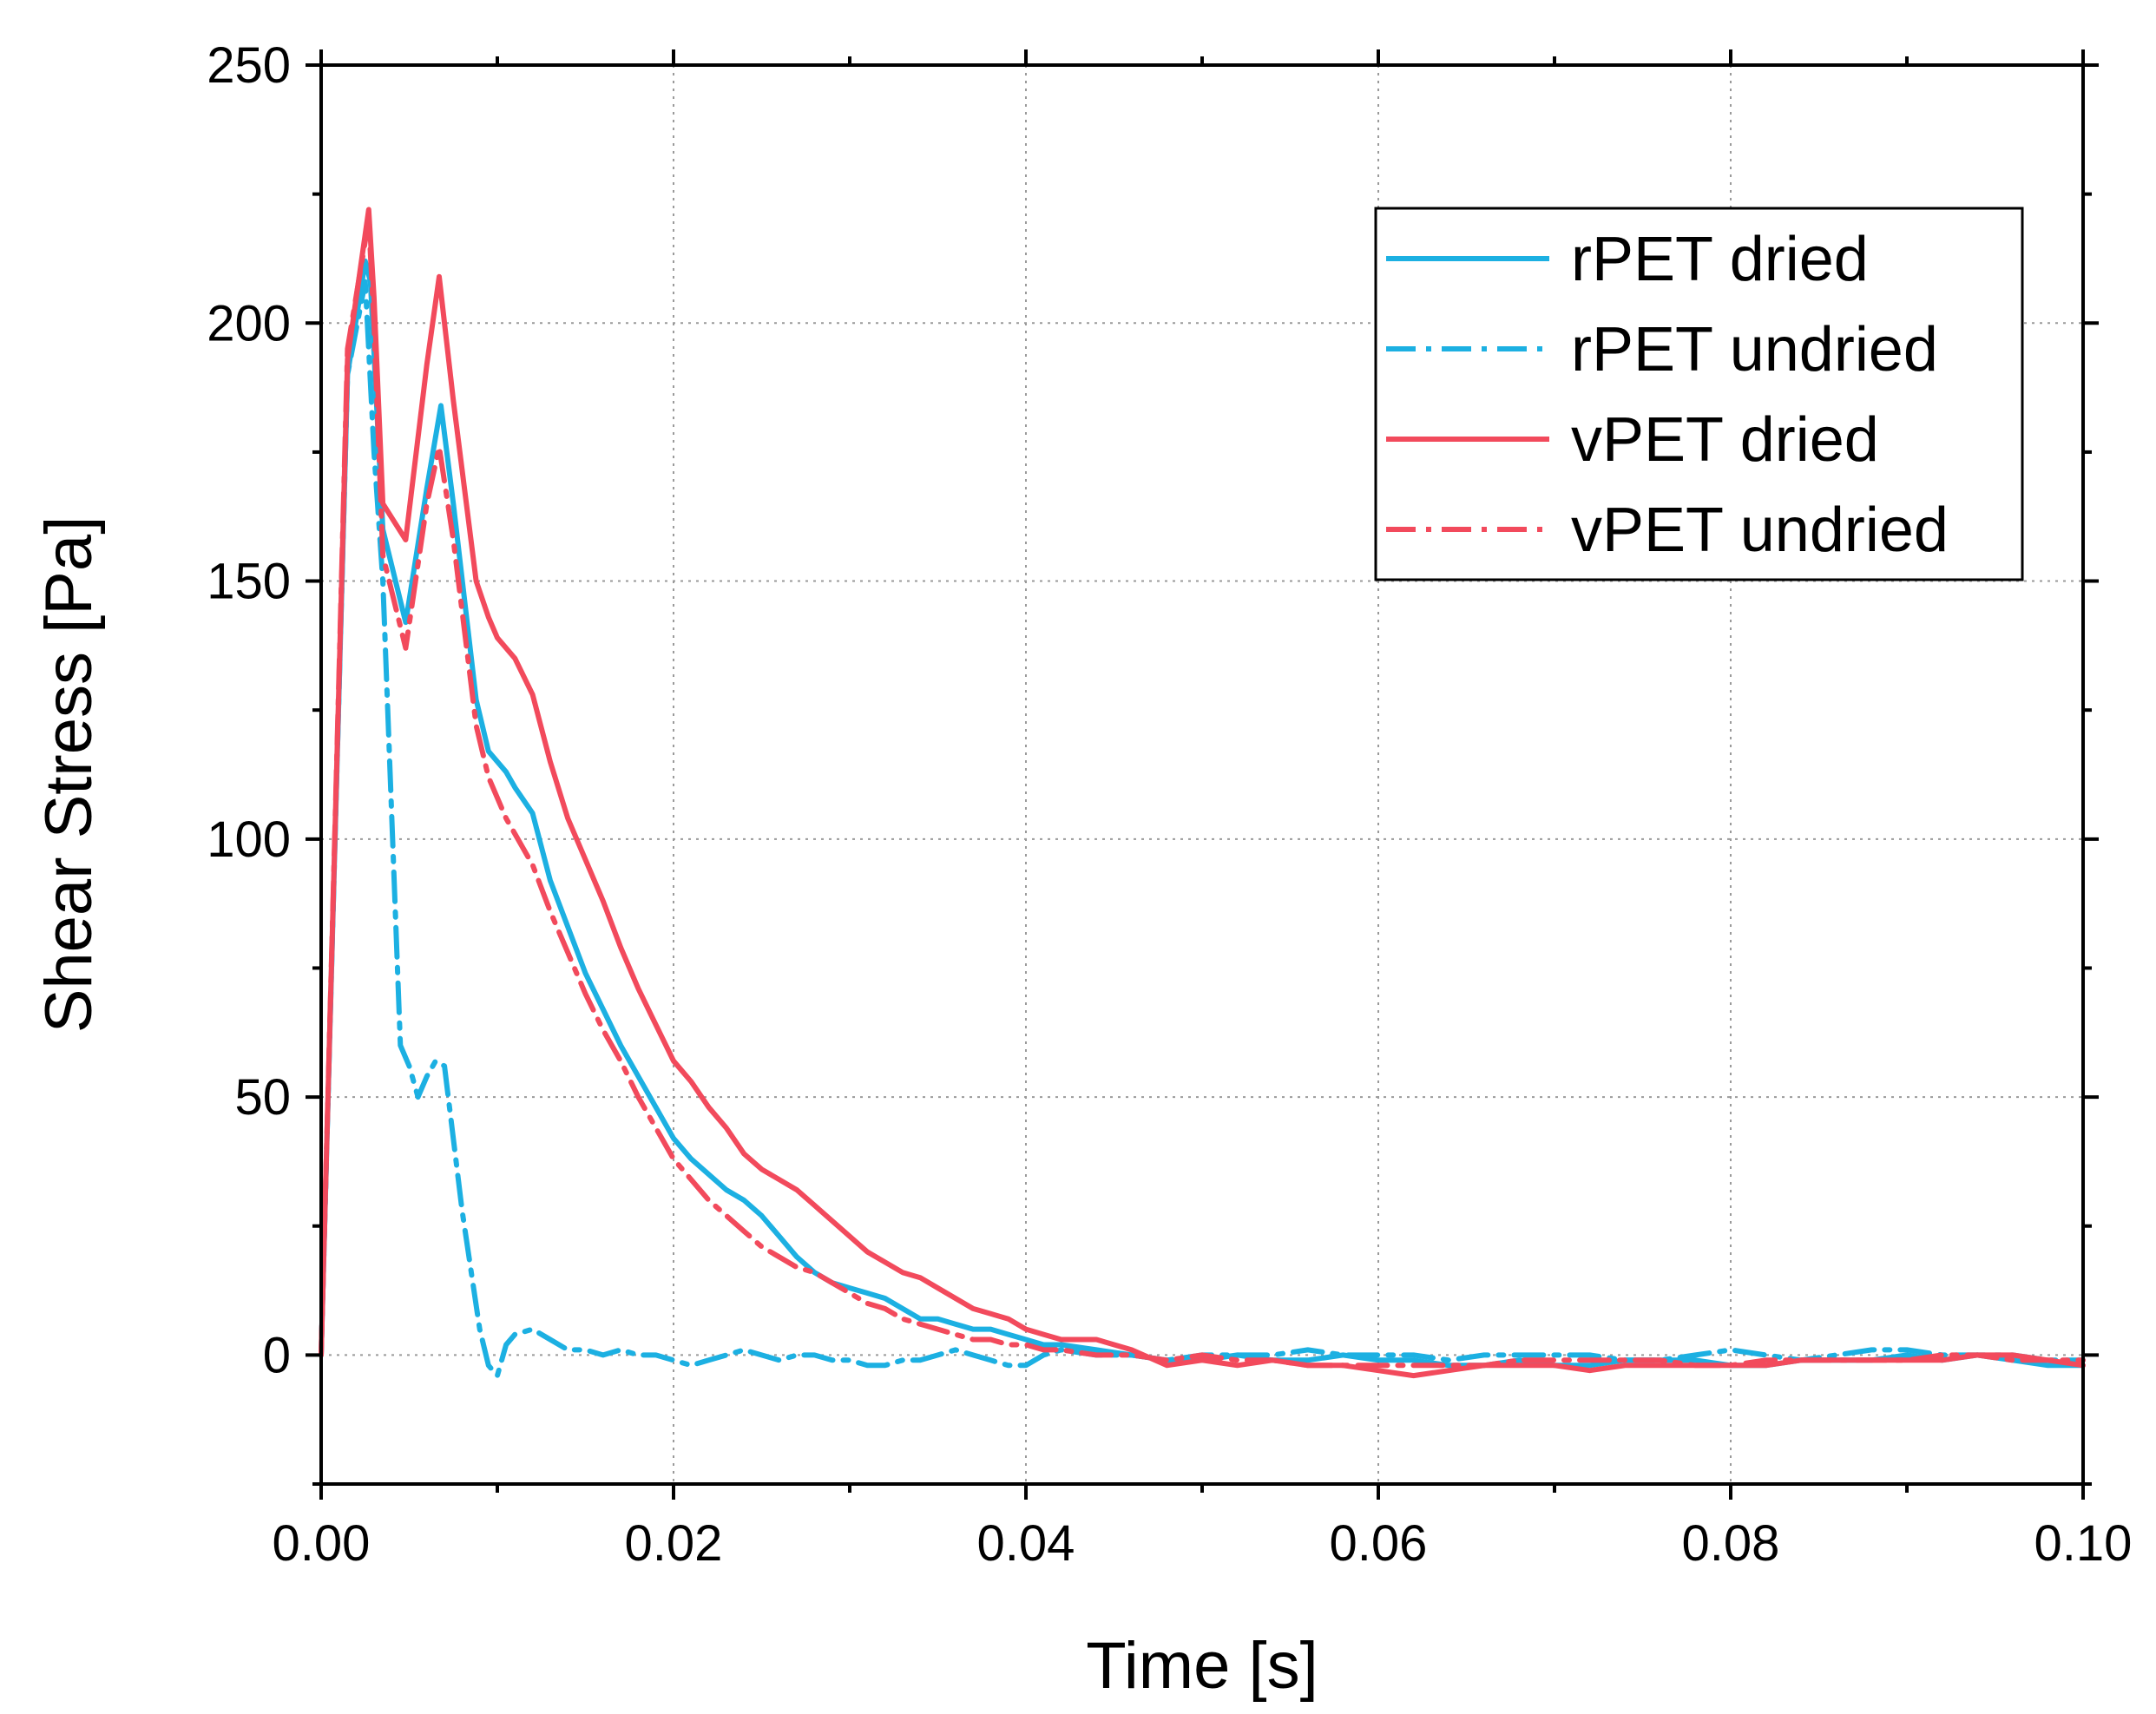  Describe the element at coordinates (1026, 1543) in the screenshot. I see `x-tick-label: 0.04` at that location.